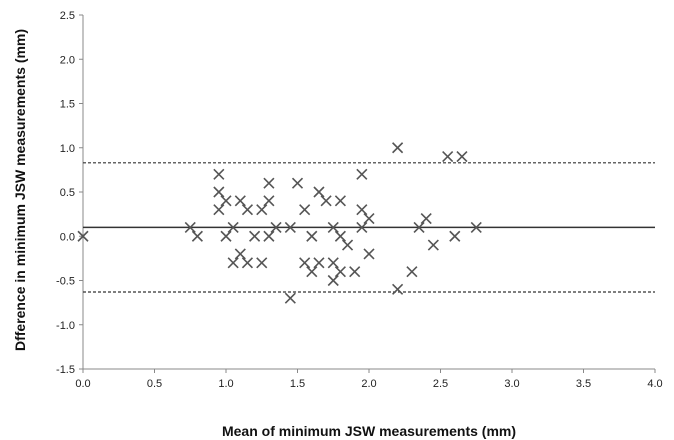 This screenshot has height=440, width=674. I want to click on y-tick-label: 2.5, so click(67, 16).